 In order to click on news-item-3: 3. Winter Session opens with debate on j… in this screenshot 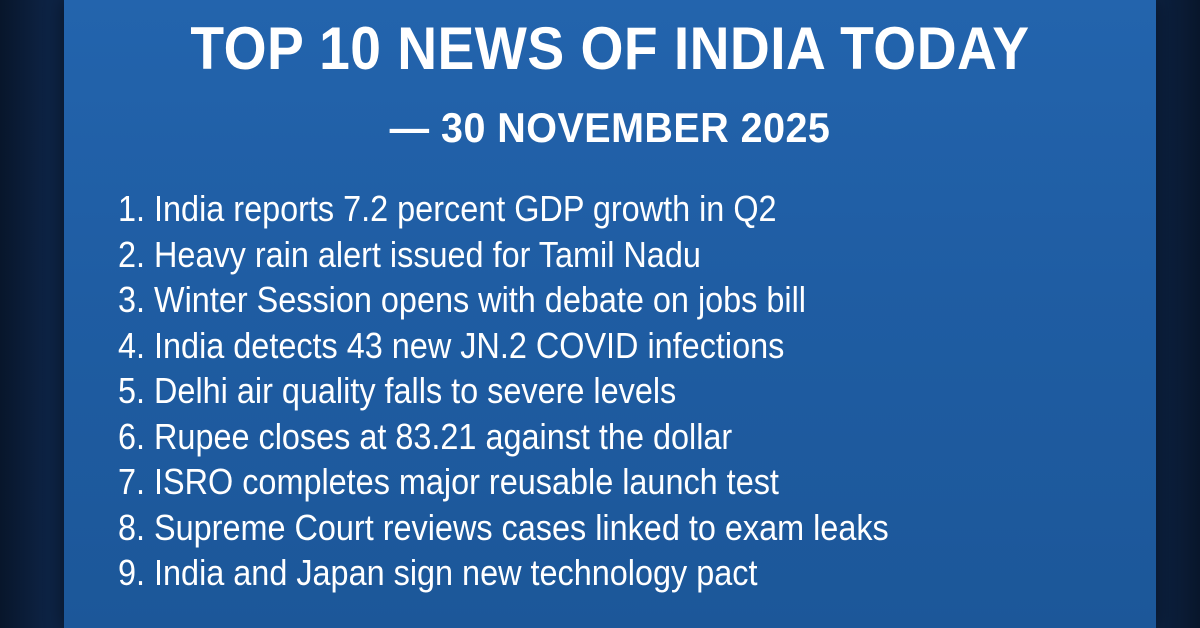, I will do `click(462, 299)`.